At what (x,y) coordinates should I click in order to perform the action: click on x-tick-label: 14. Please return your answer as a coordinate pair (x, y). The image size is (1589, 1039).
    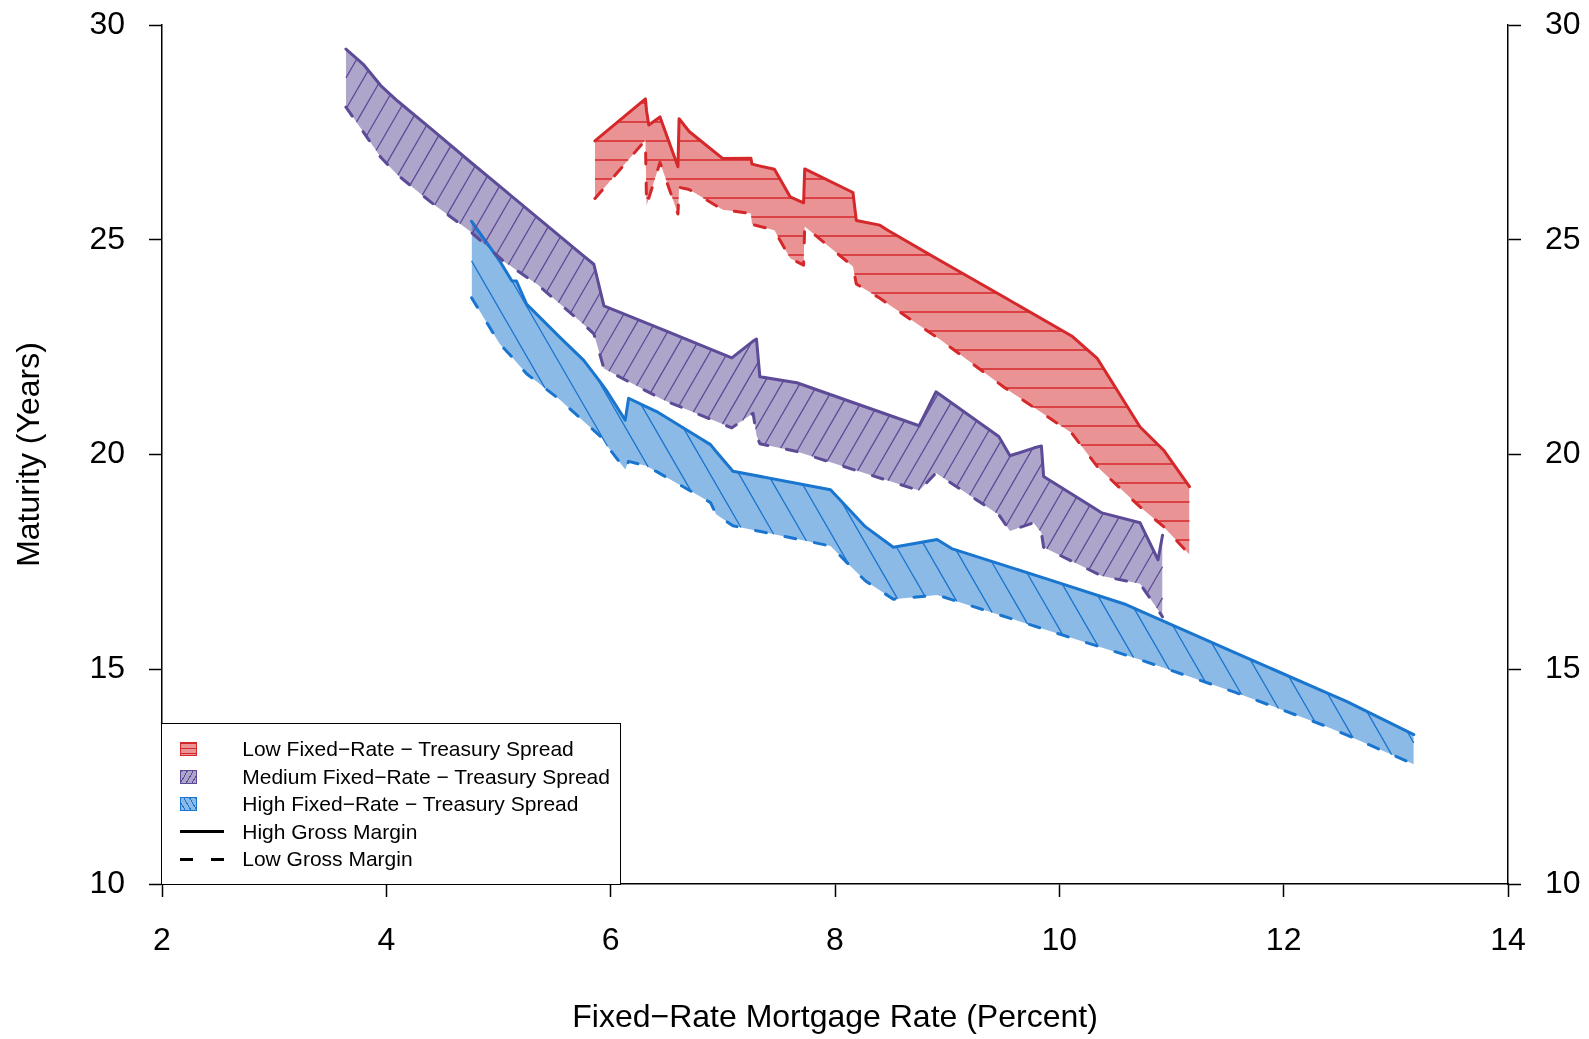
    Looking at the image, I should click on (1508, 938).